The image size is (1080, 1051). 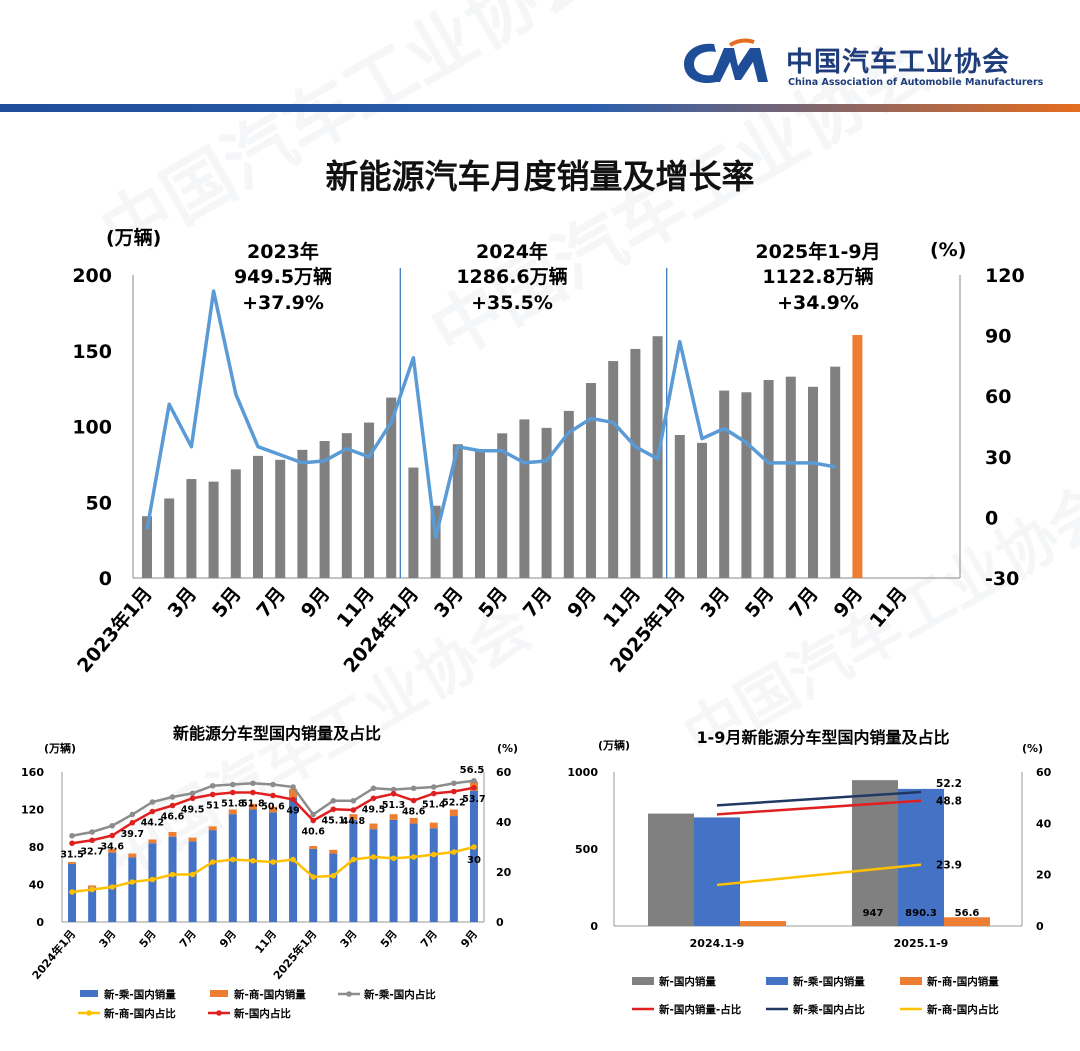 I want to click on chart3-data-label: 52.2, so click(x=949, y=784).